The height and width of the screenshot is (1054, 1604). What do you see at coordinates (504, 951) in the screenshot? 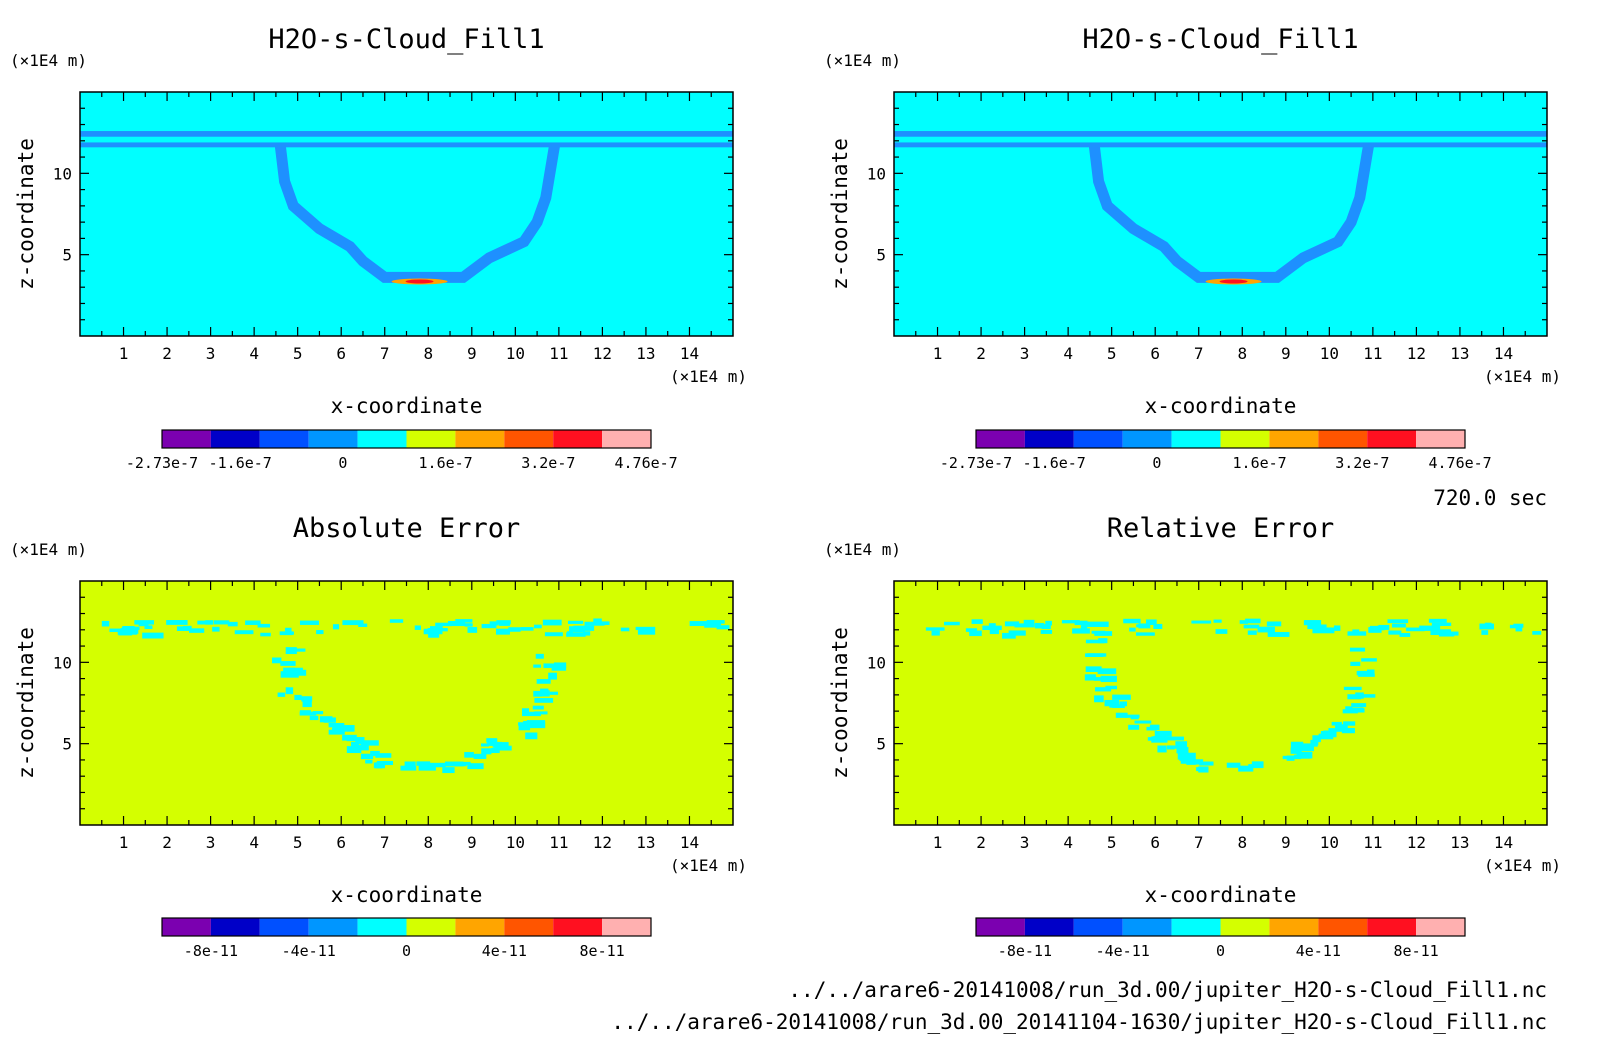
I see `colorbar-tick-label: 4e-11` at bounding box center [504, 951].